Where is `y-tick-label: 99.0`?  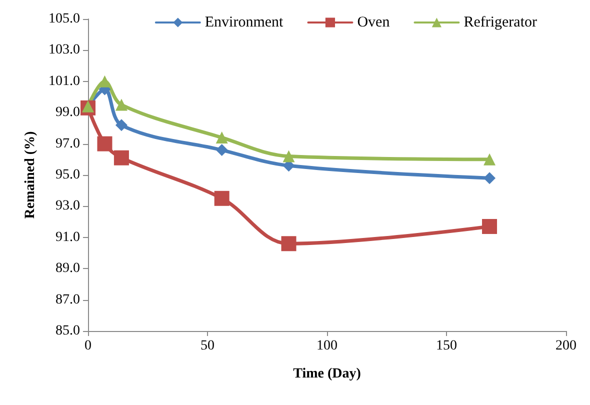 y-tick-label: 99.0 is located at coordinates (68, 112).